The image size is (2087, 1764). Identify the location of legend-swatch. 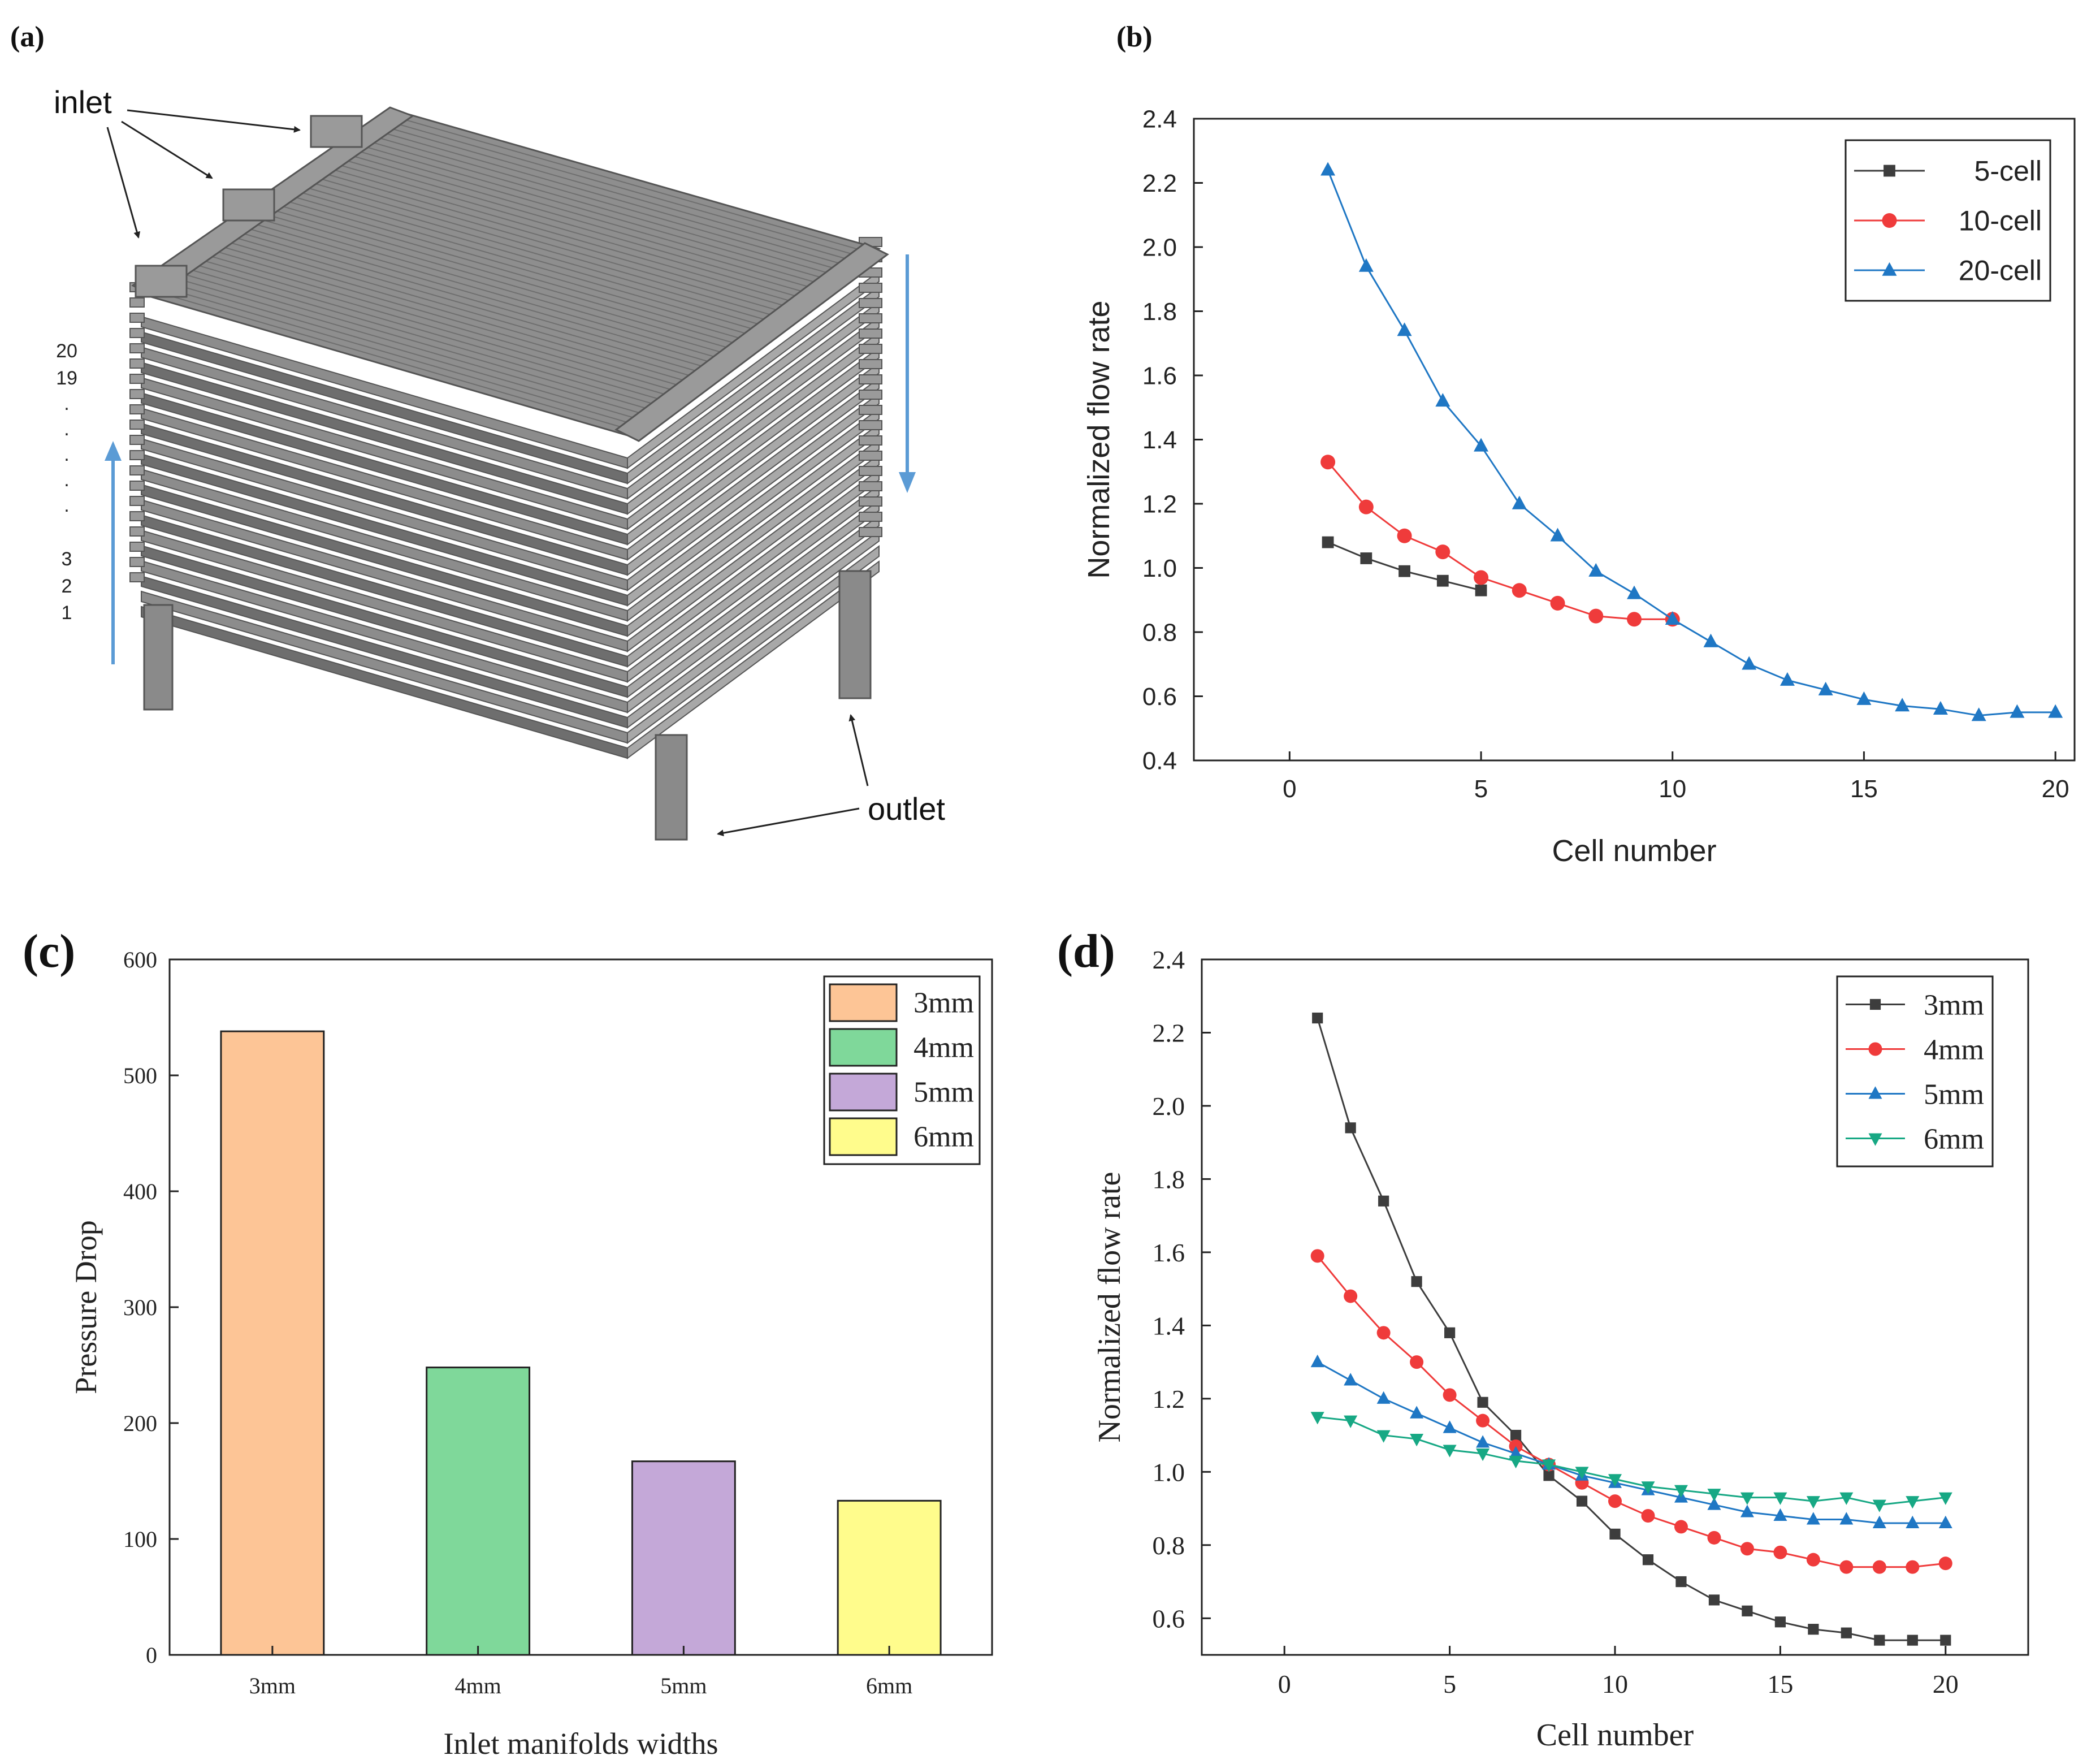
(863, 1092).